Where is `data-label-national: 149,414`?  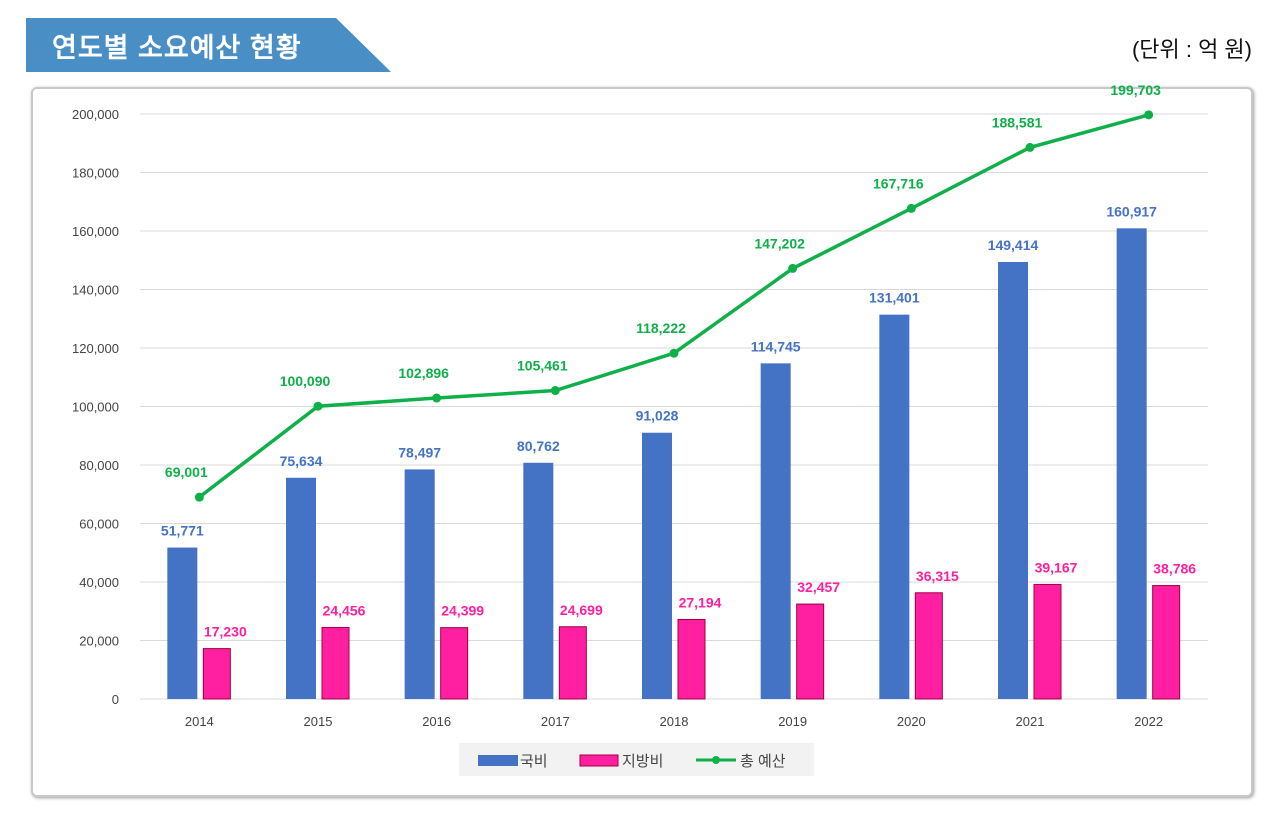
data-label-national: 149,414 is located at coordinates (1013, 245).